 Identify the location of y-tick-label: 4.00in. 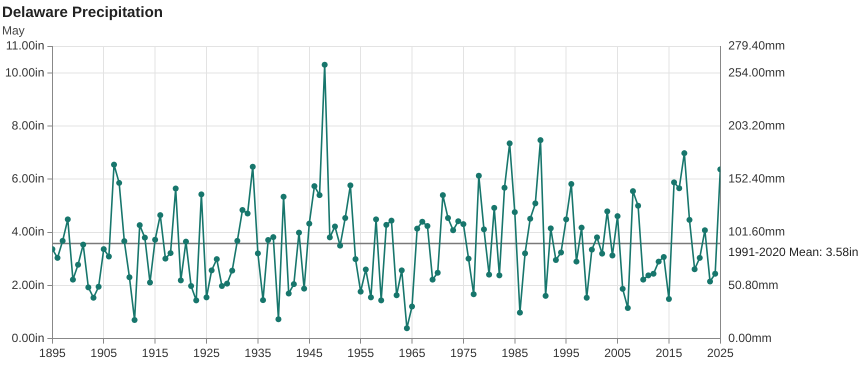
(28, 231).